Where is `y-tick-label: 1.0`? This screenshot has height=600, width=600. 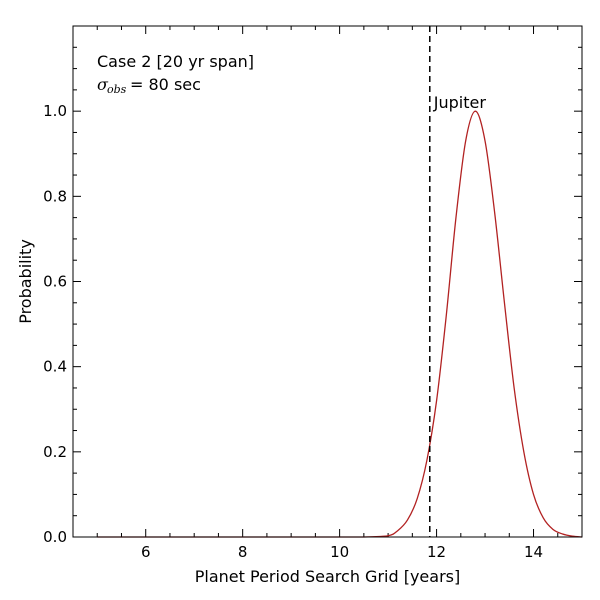 y-tick-label: 1.0 is located at coordinates (55, 111).